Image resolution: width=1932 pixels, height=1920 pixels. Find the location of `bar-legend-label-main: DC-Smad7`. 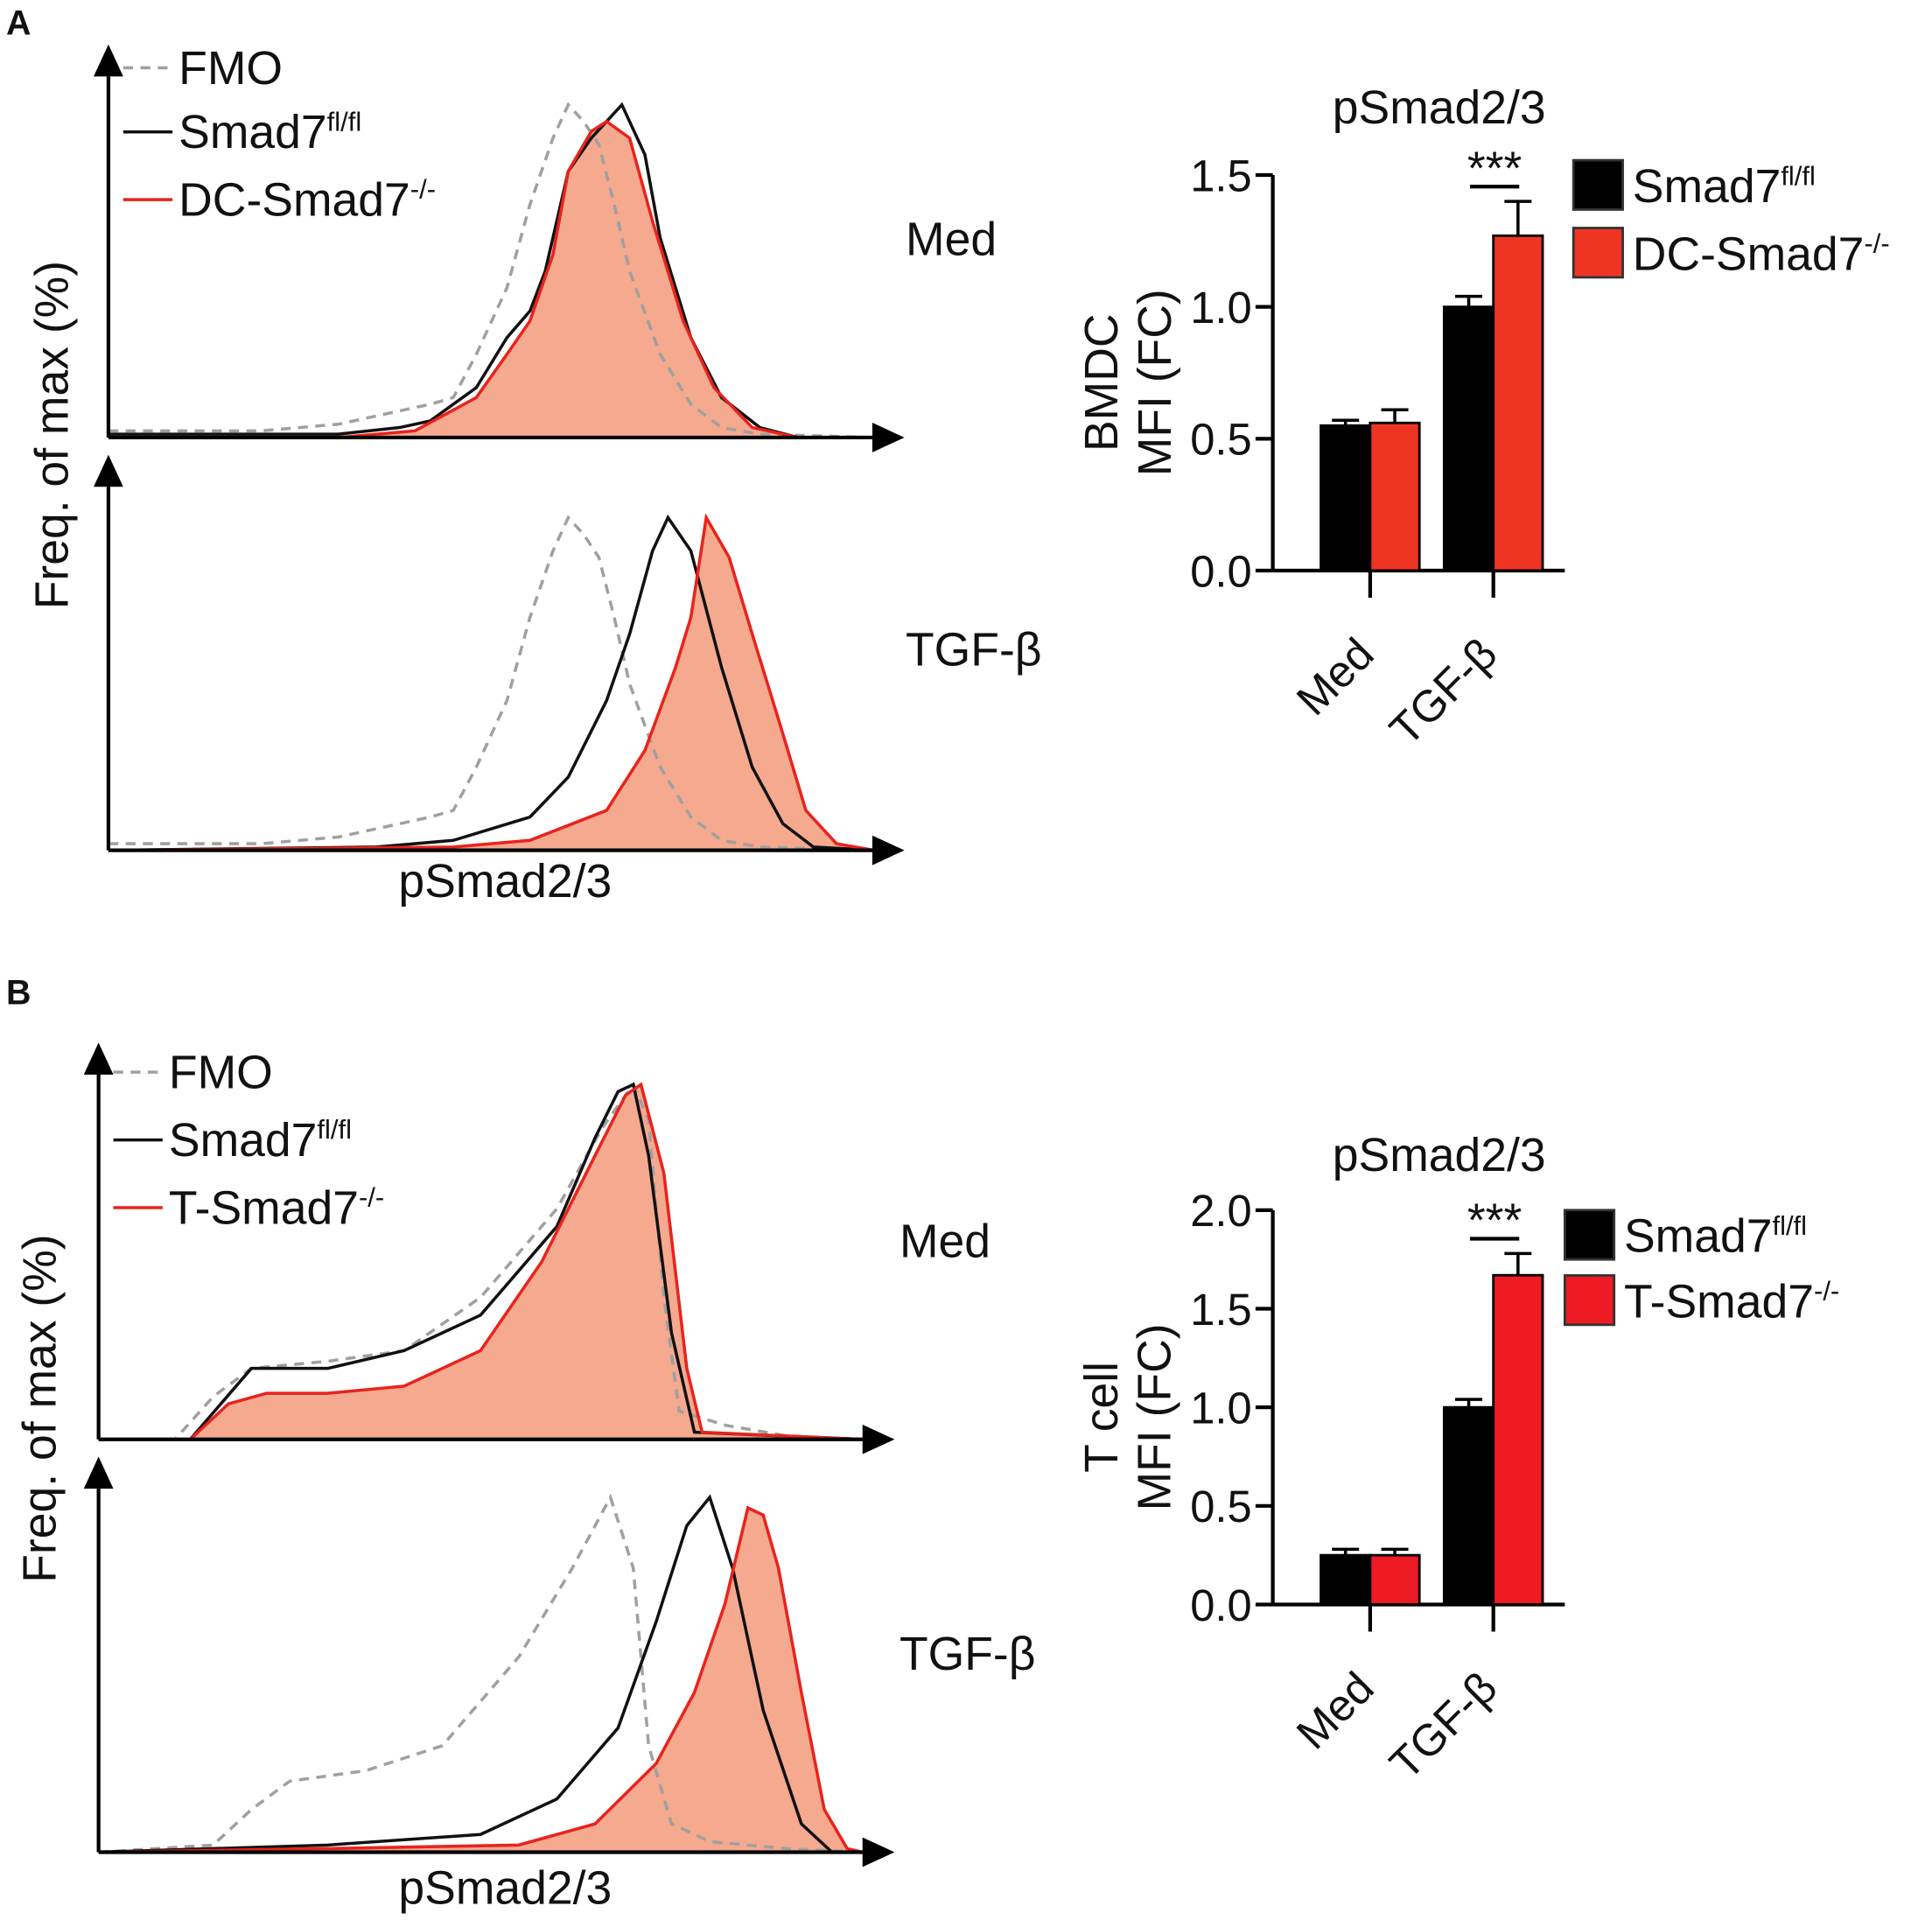

bar-legend-label-main: DC-Smad7 is located at coordinates (1749, 254).